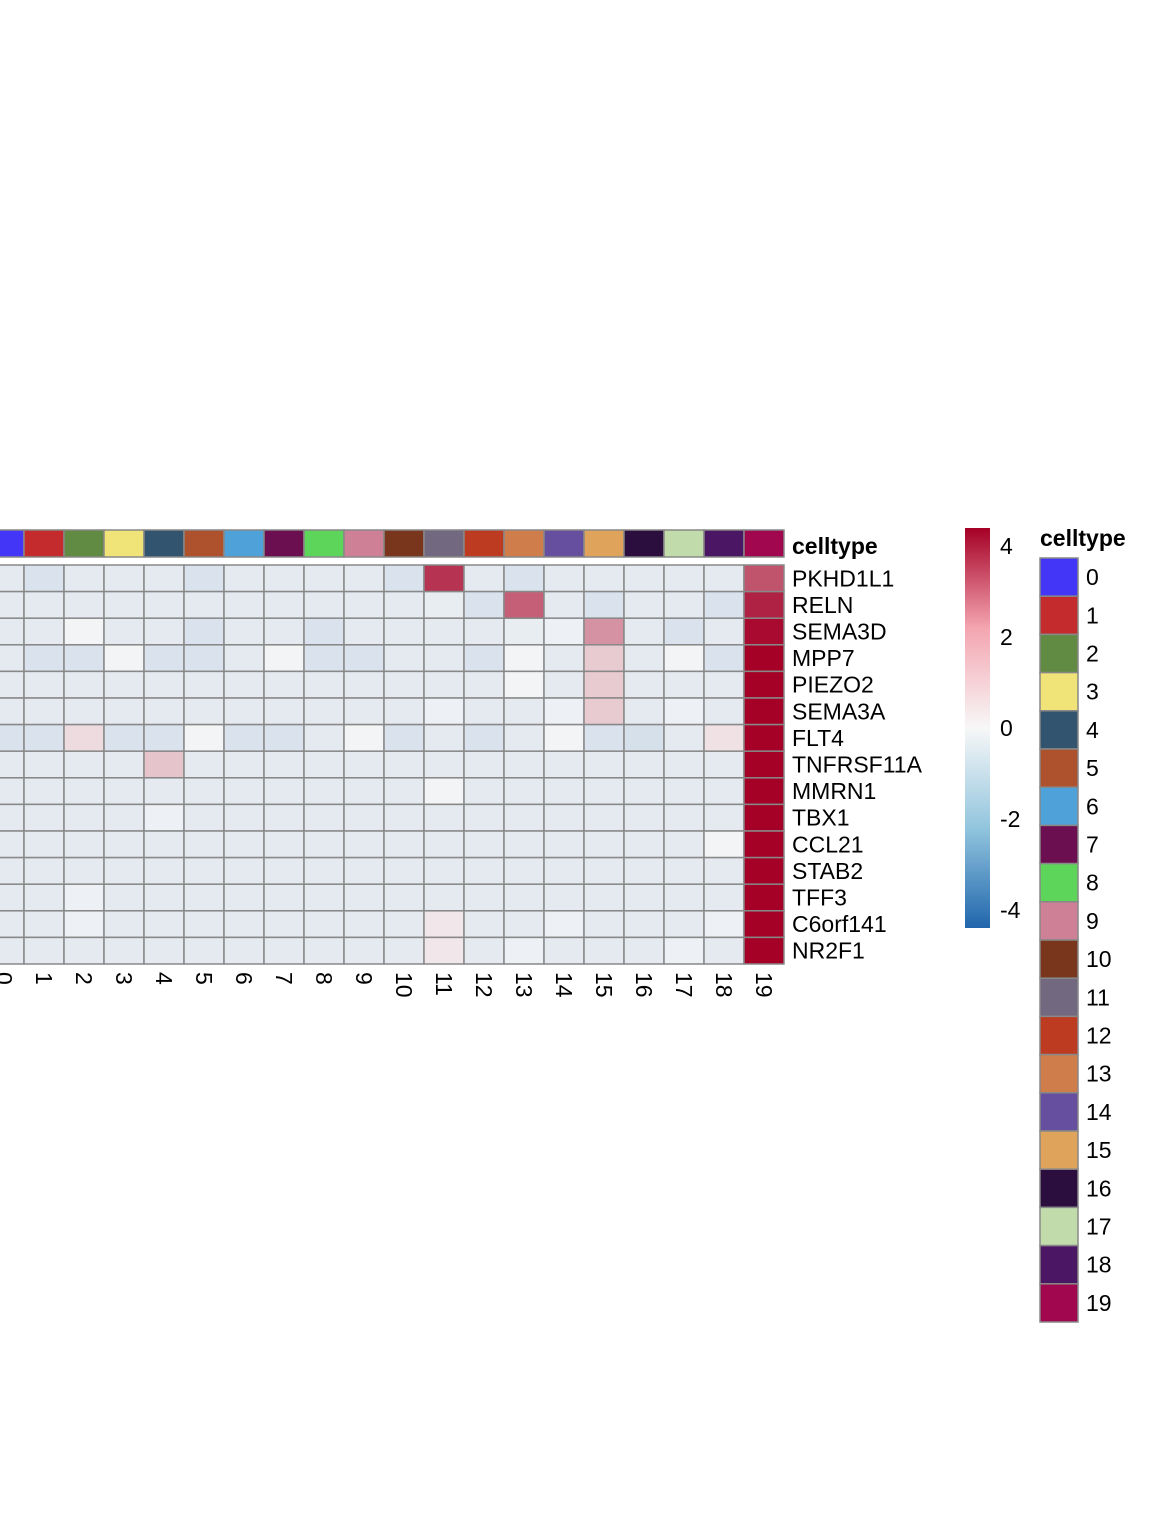 The height and width of the screenshot is (1536, 1152). I want to click on color-scale-tick: 0, so click(1006, 728).